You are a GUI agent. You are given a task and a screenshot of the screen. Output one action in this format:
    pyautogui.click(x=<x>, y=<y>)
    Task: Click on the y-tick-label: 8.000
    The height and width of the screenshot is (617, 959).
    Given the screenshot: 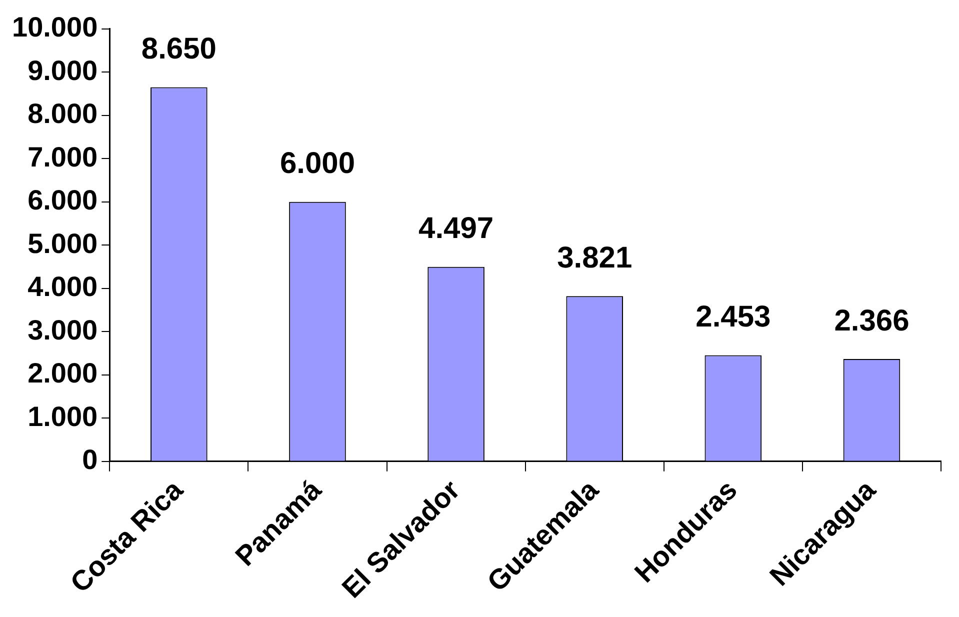 What is the action you would take?
    pyautogui.click(x=63, y=114)
    